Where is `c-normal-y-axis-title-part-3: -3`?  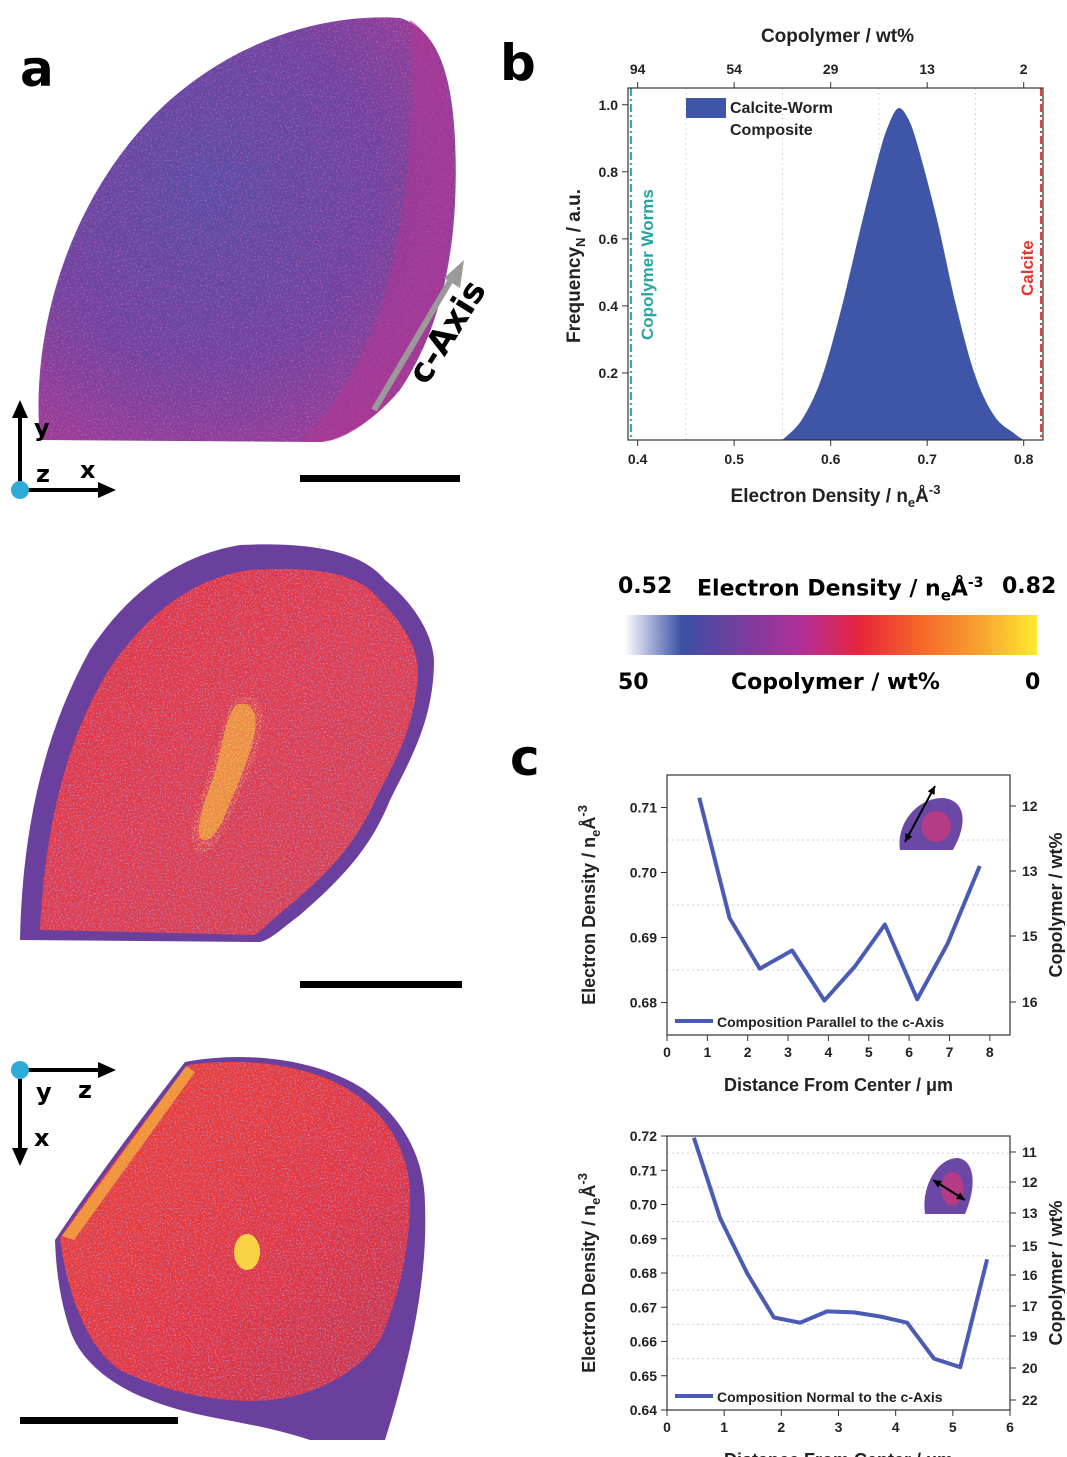 c-normal-y-axis-title-part-3: -3 is located at coordinates (582, 1179).